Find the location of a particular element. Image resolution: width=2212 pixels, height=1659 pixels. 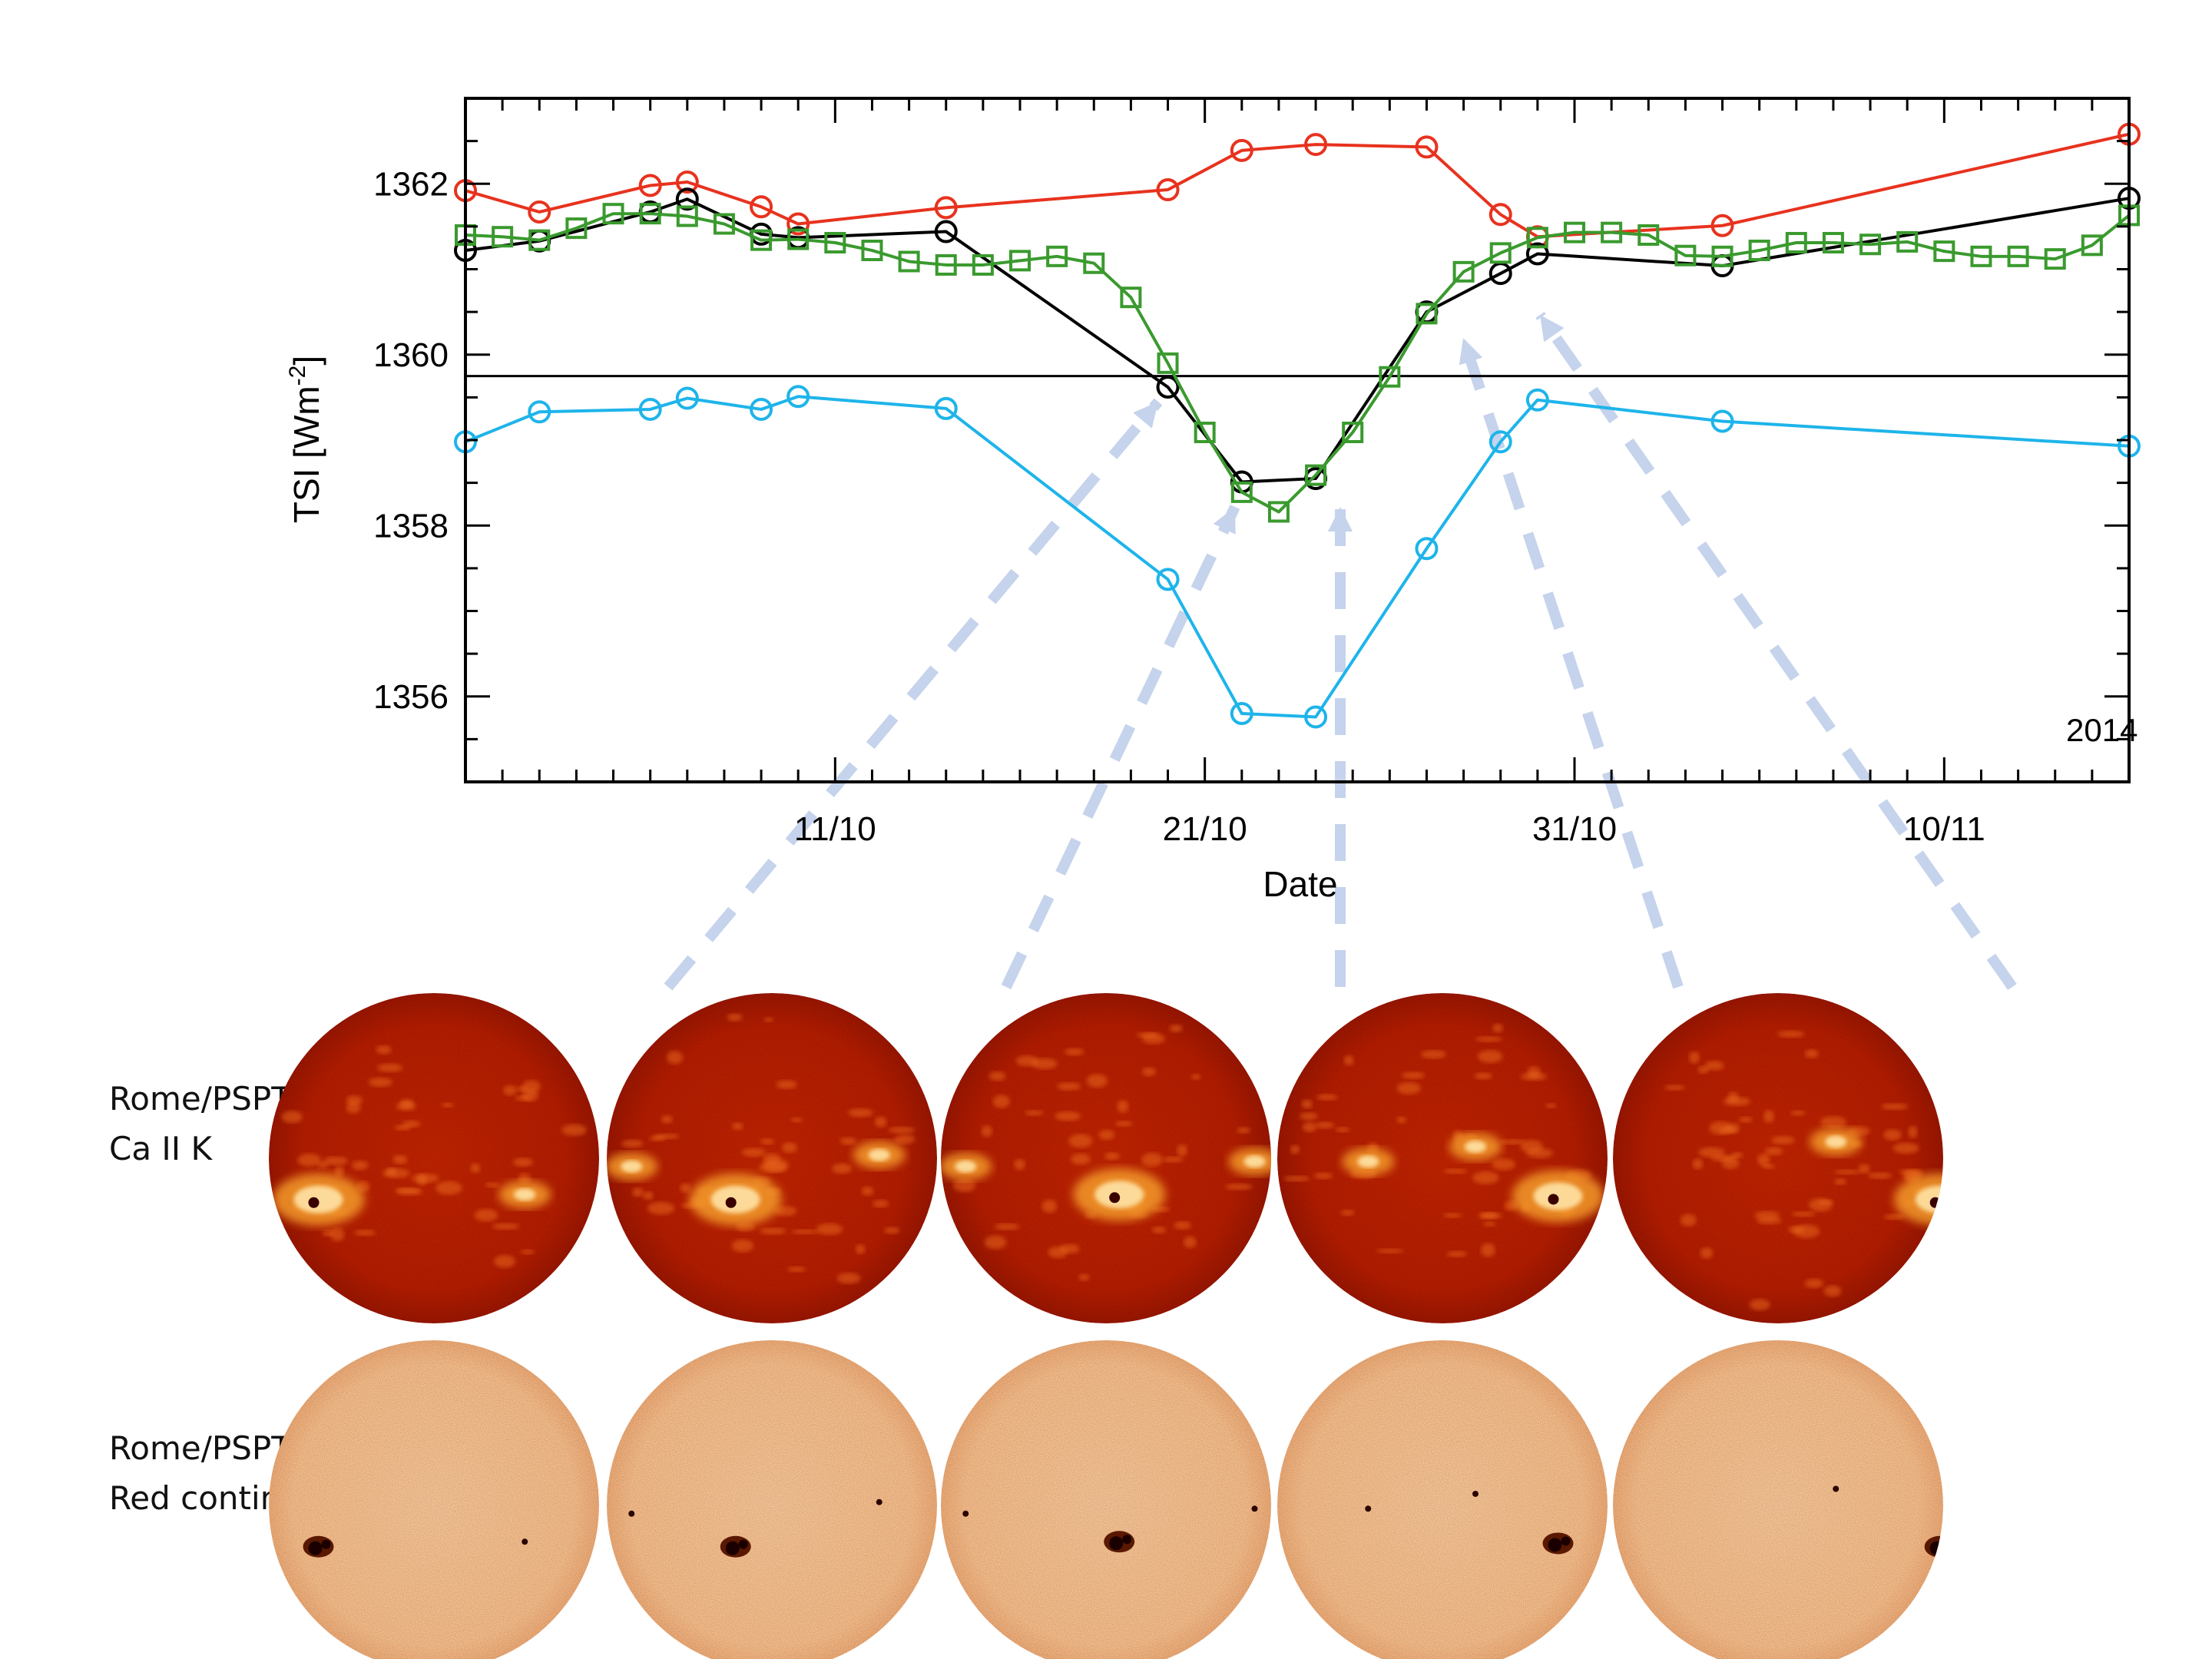

y-tick-label: 1358 is located at coordinates (411, 526).